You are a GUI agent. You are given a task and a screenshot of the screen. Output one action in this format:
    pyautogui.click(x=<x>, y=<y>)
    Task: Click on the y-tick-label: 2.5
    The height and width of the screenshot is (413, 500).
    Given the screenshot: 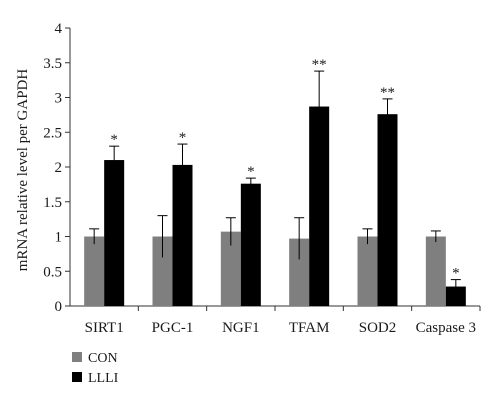 What is the action you would take?
    pyautogui.click(x=52, y=133)
    